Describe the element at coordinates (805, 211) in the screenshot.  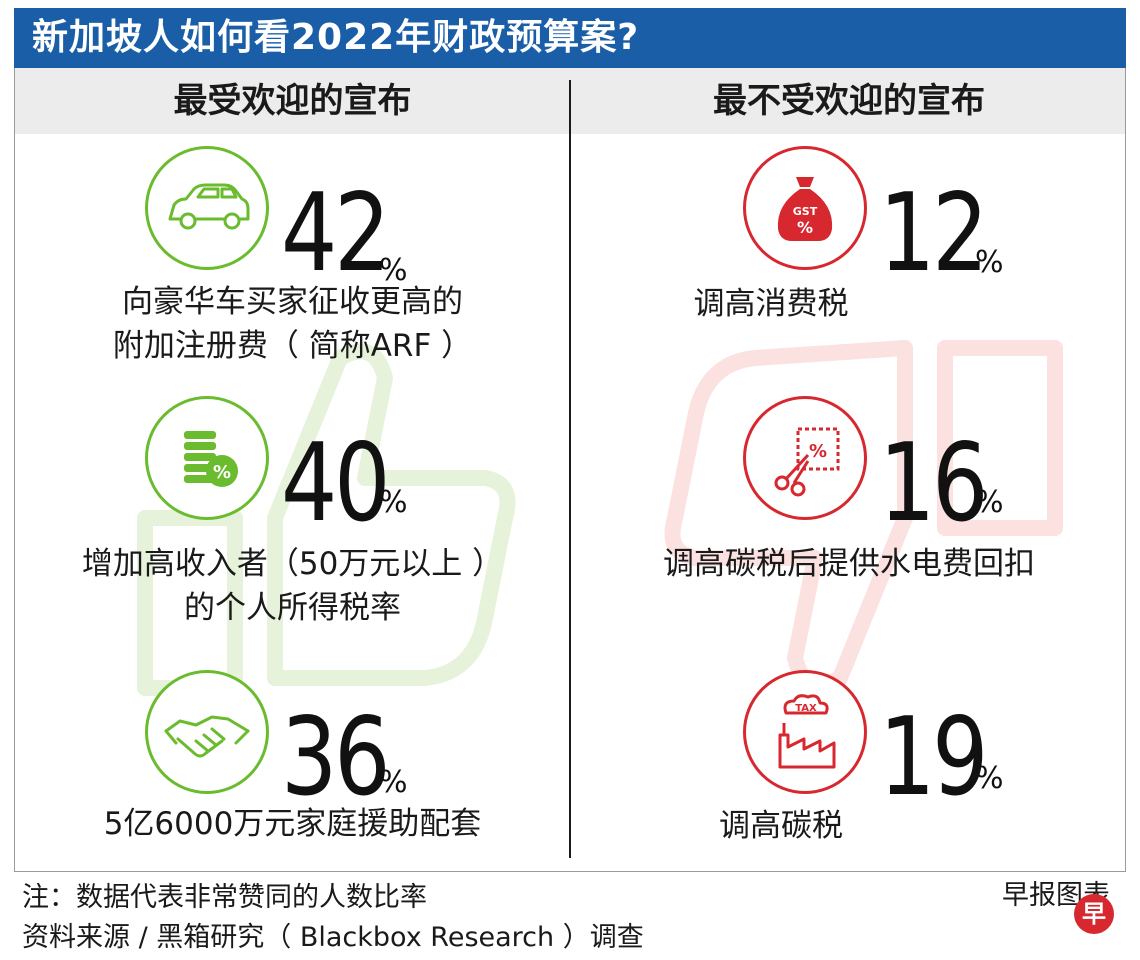
I see `gst-text: GST` at that location.